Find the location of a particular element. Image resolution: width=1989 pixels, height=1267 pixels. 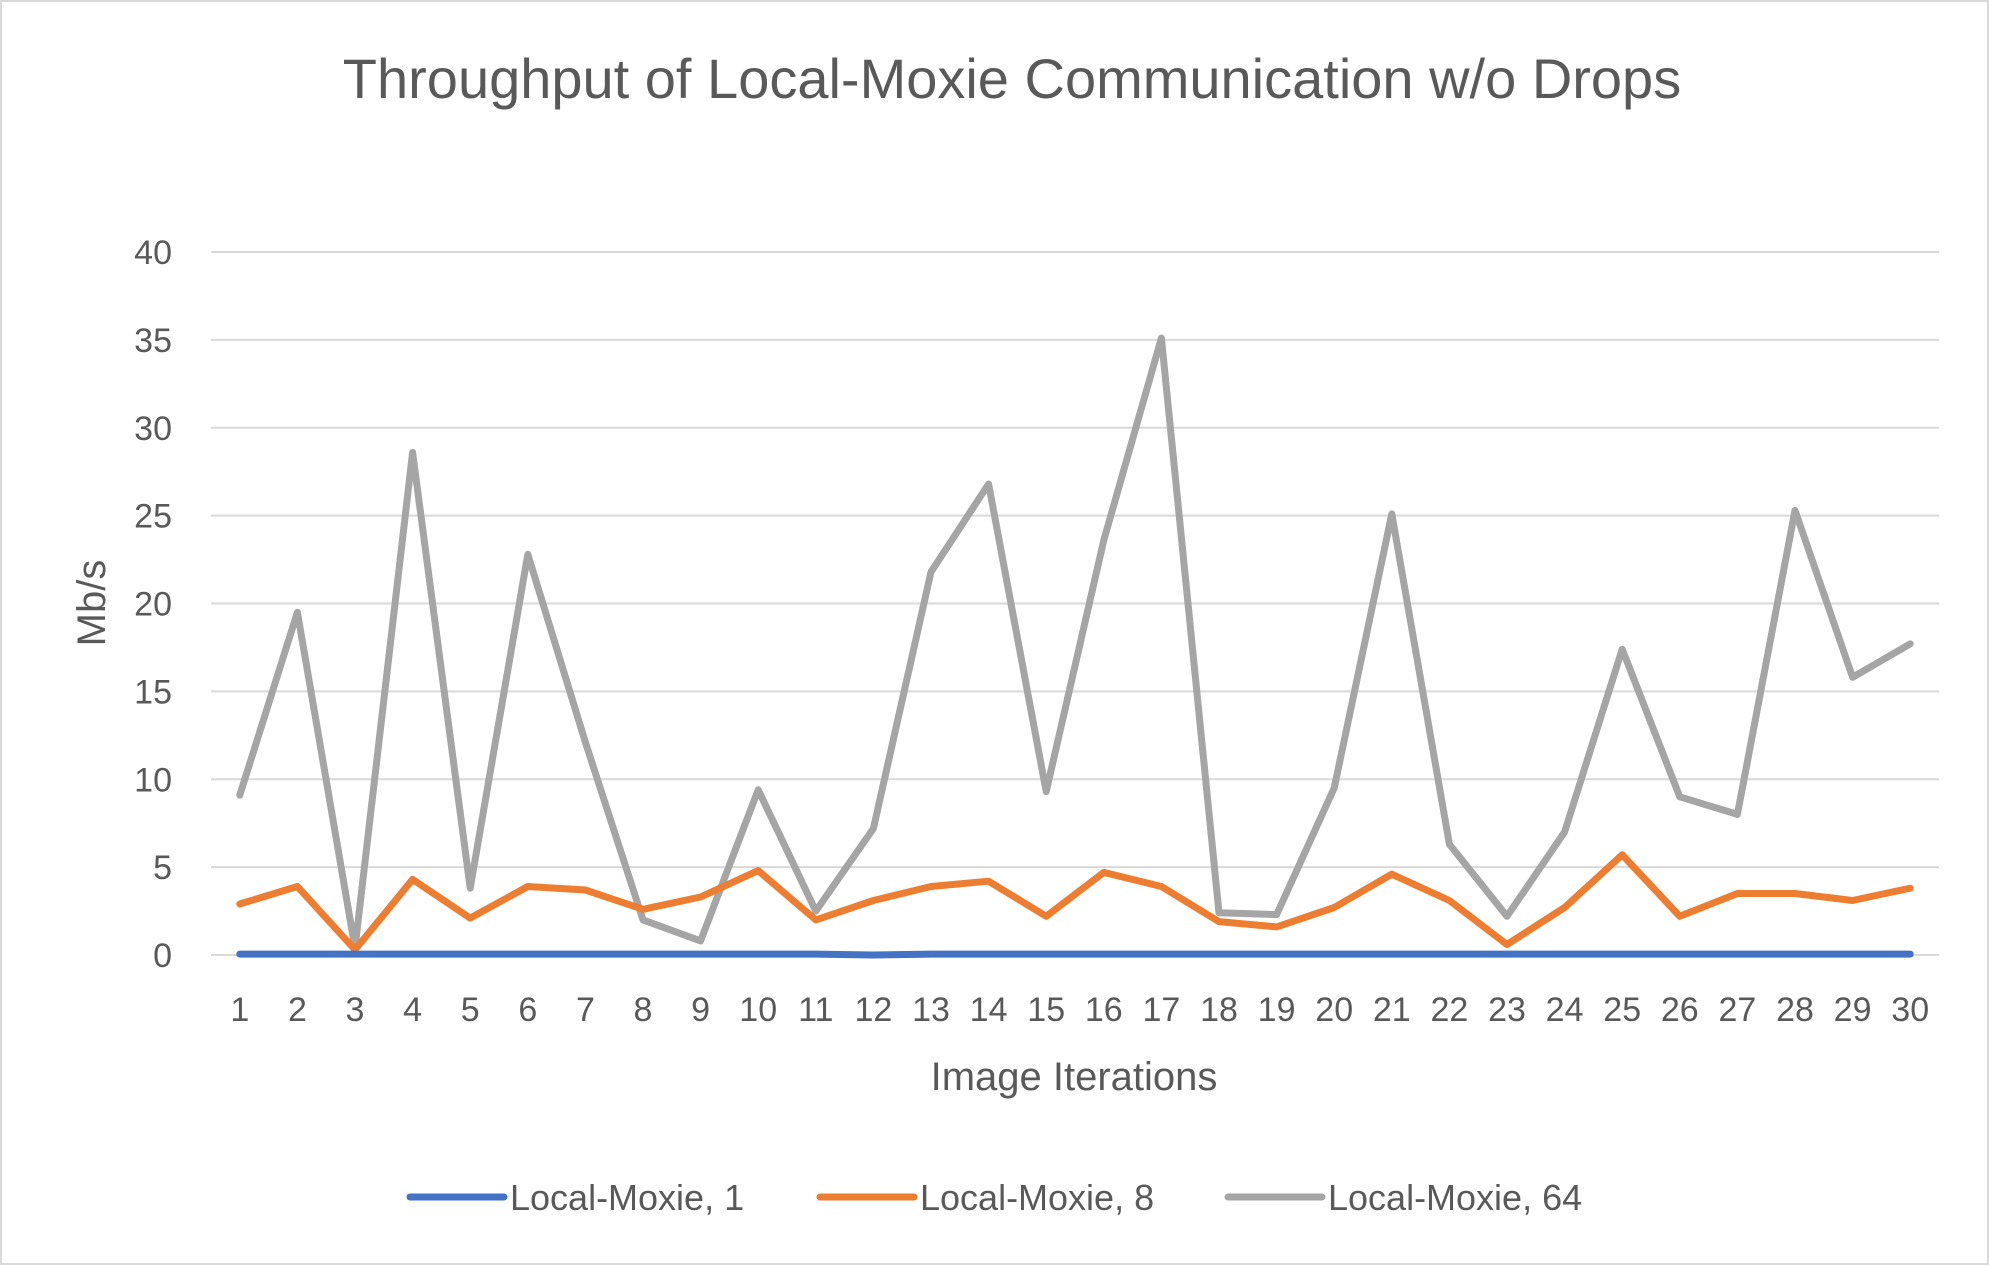

x-tick-label: 25 is located at coordinates (1622, 1010).